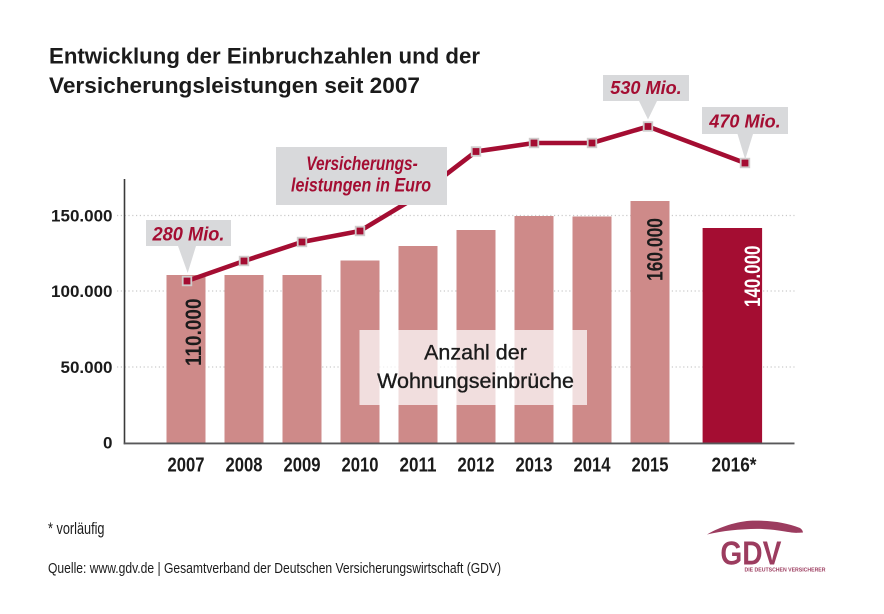 The image size is (884, 614). What do you see at coordinates (193, 333) in the screenshot?
I see `svg-text: 110.000` at bounding box center [193, 333].